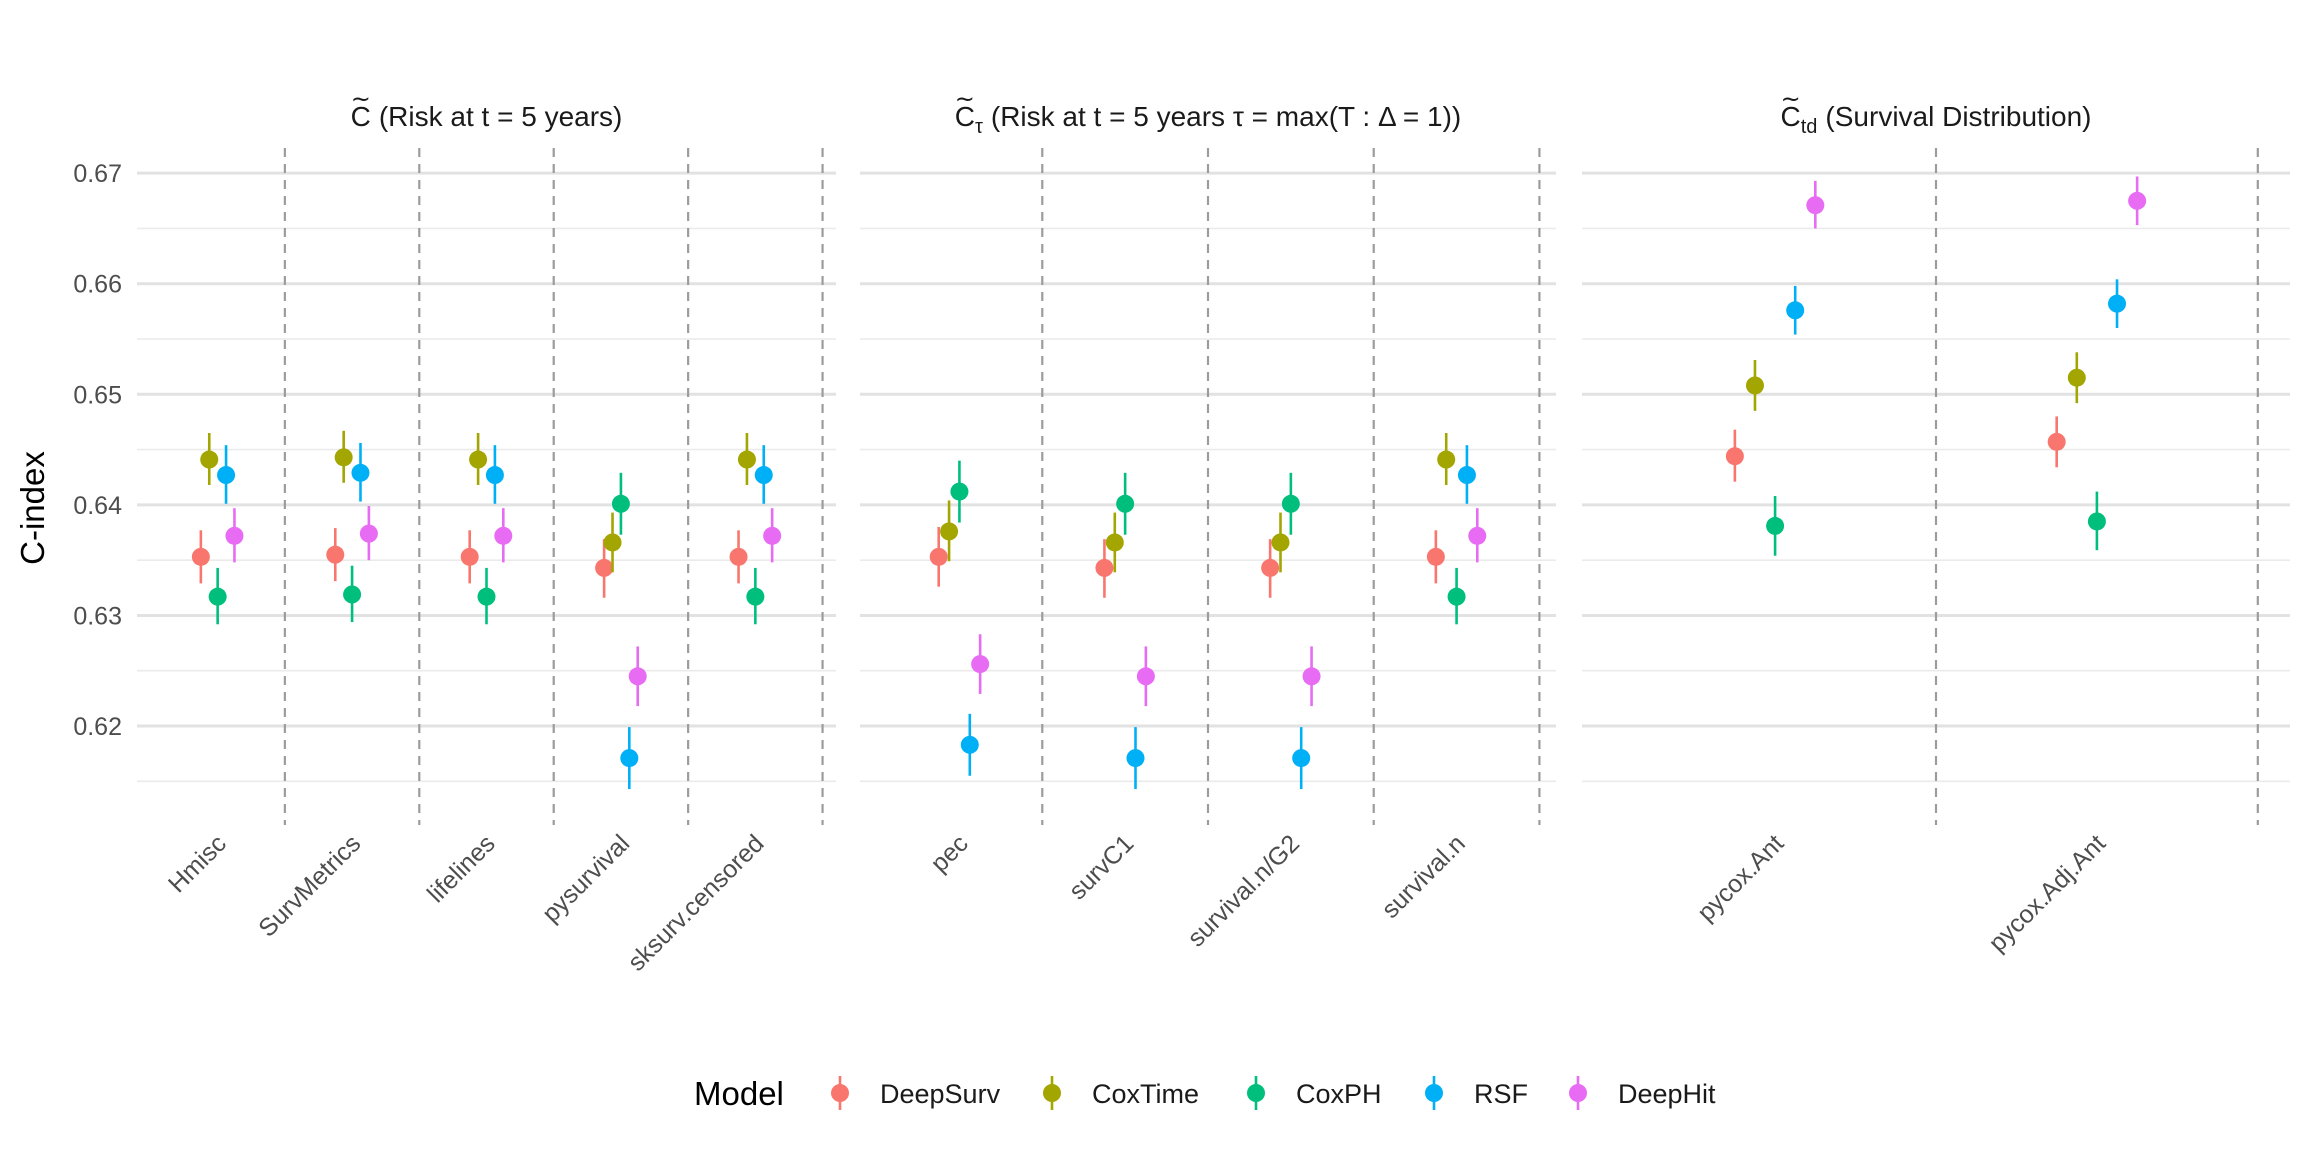  Describe the element at coordinates (1243, 890) in the screenshot. I see `x-tick-label: survival.n/G2` at that location.